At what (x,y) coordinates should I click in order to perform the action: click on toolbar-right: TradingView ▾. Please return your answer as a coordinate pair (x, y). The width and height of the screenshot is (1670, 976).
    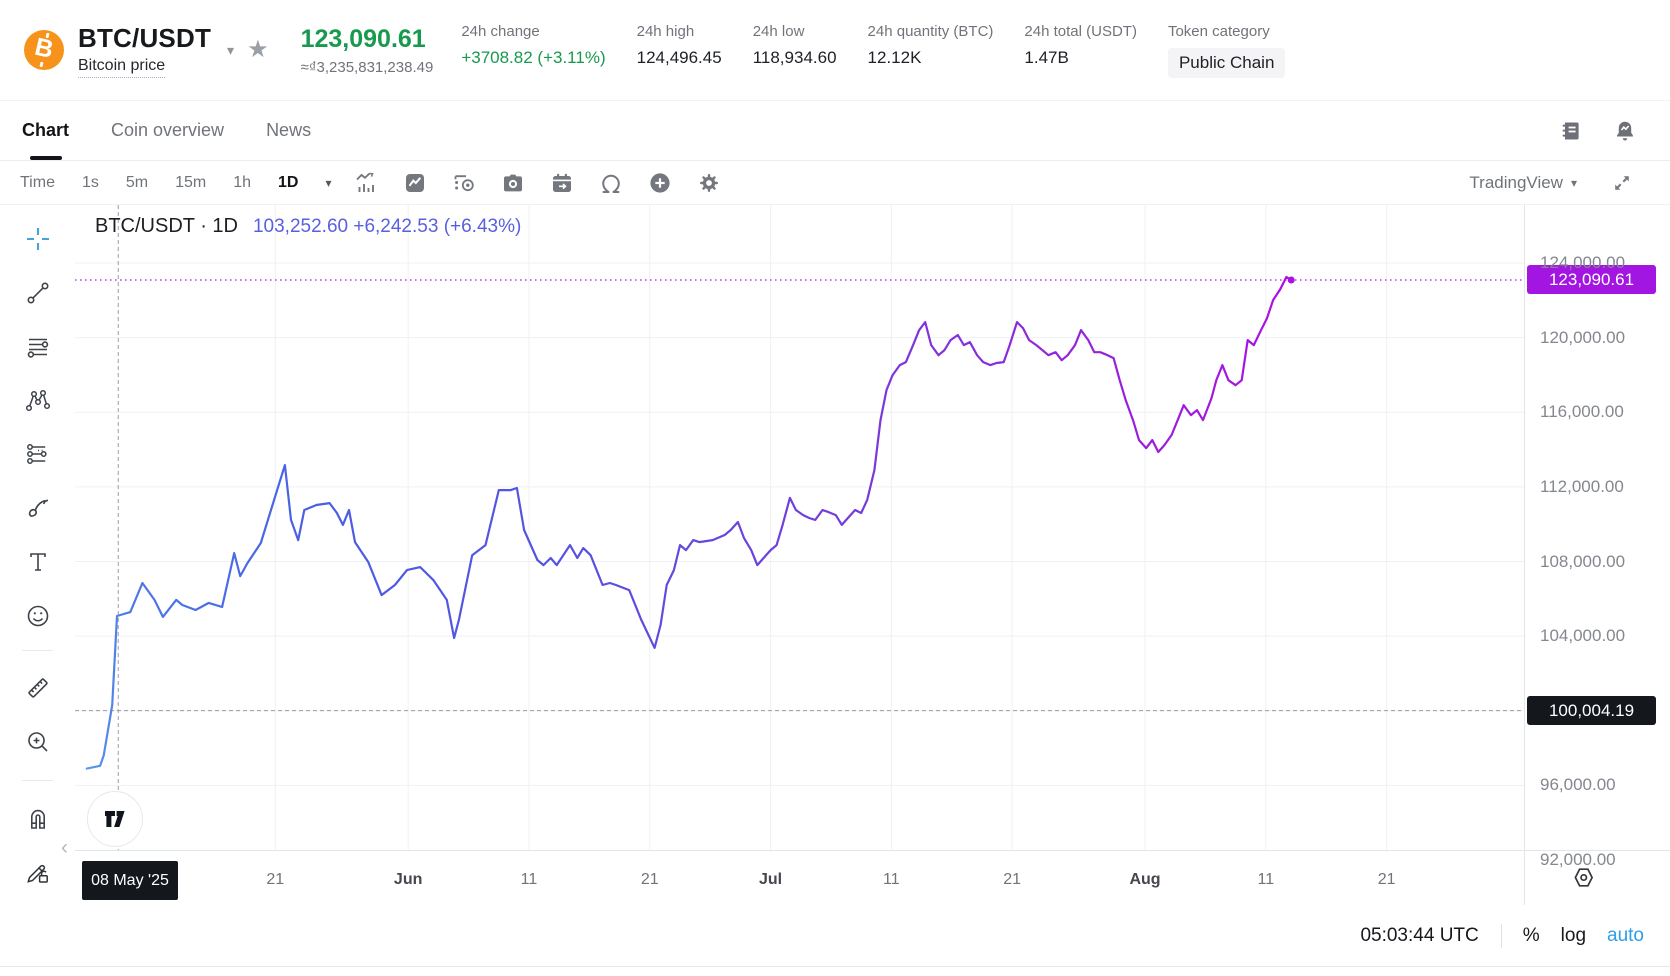
    Looking at the image, I should click on (1551, 183).